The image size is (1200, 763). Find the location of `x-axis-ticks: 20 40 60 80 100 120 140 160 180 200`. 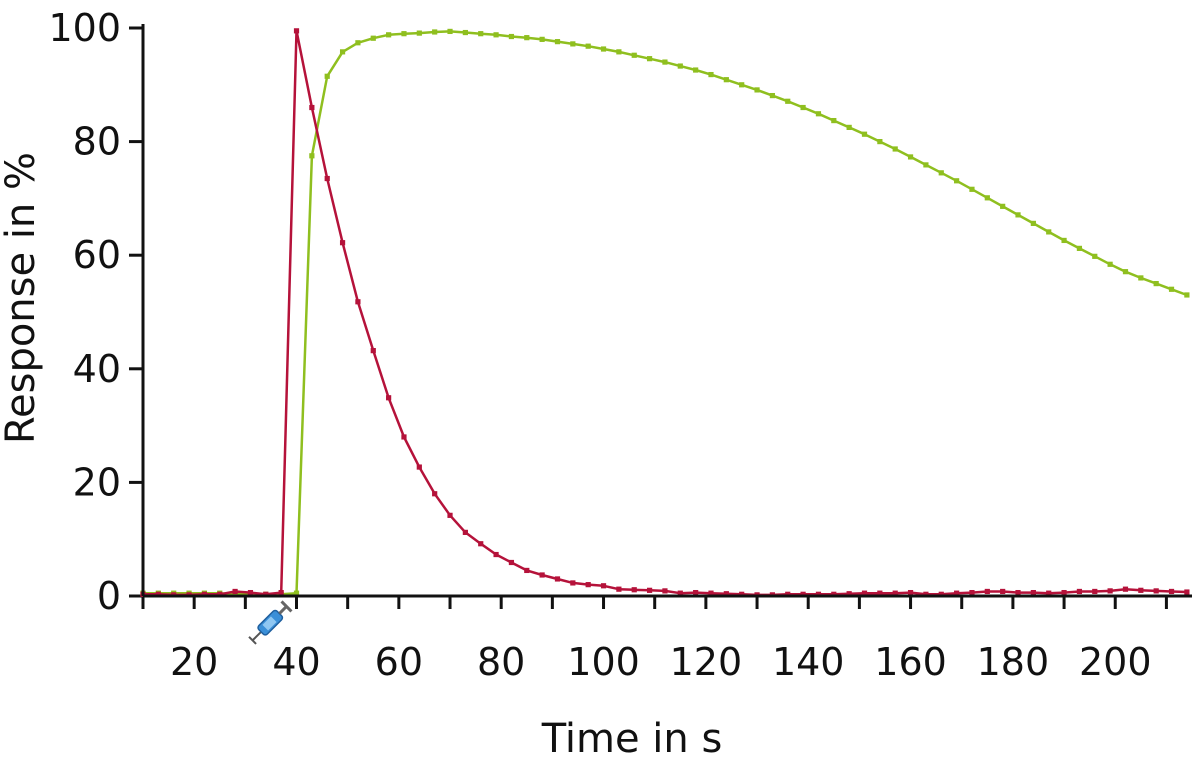

x-axis-ticks: 20 40 60 80 100 120 140 160 180 200 is located at coordinates (654, 640).